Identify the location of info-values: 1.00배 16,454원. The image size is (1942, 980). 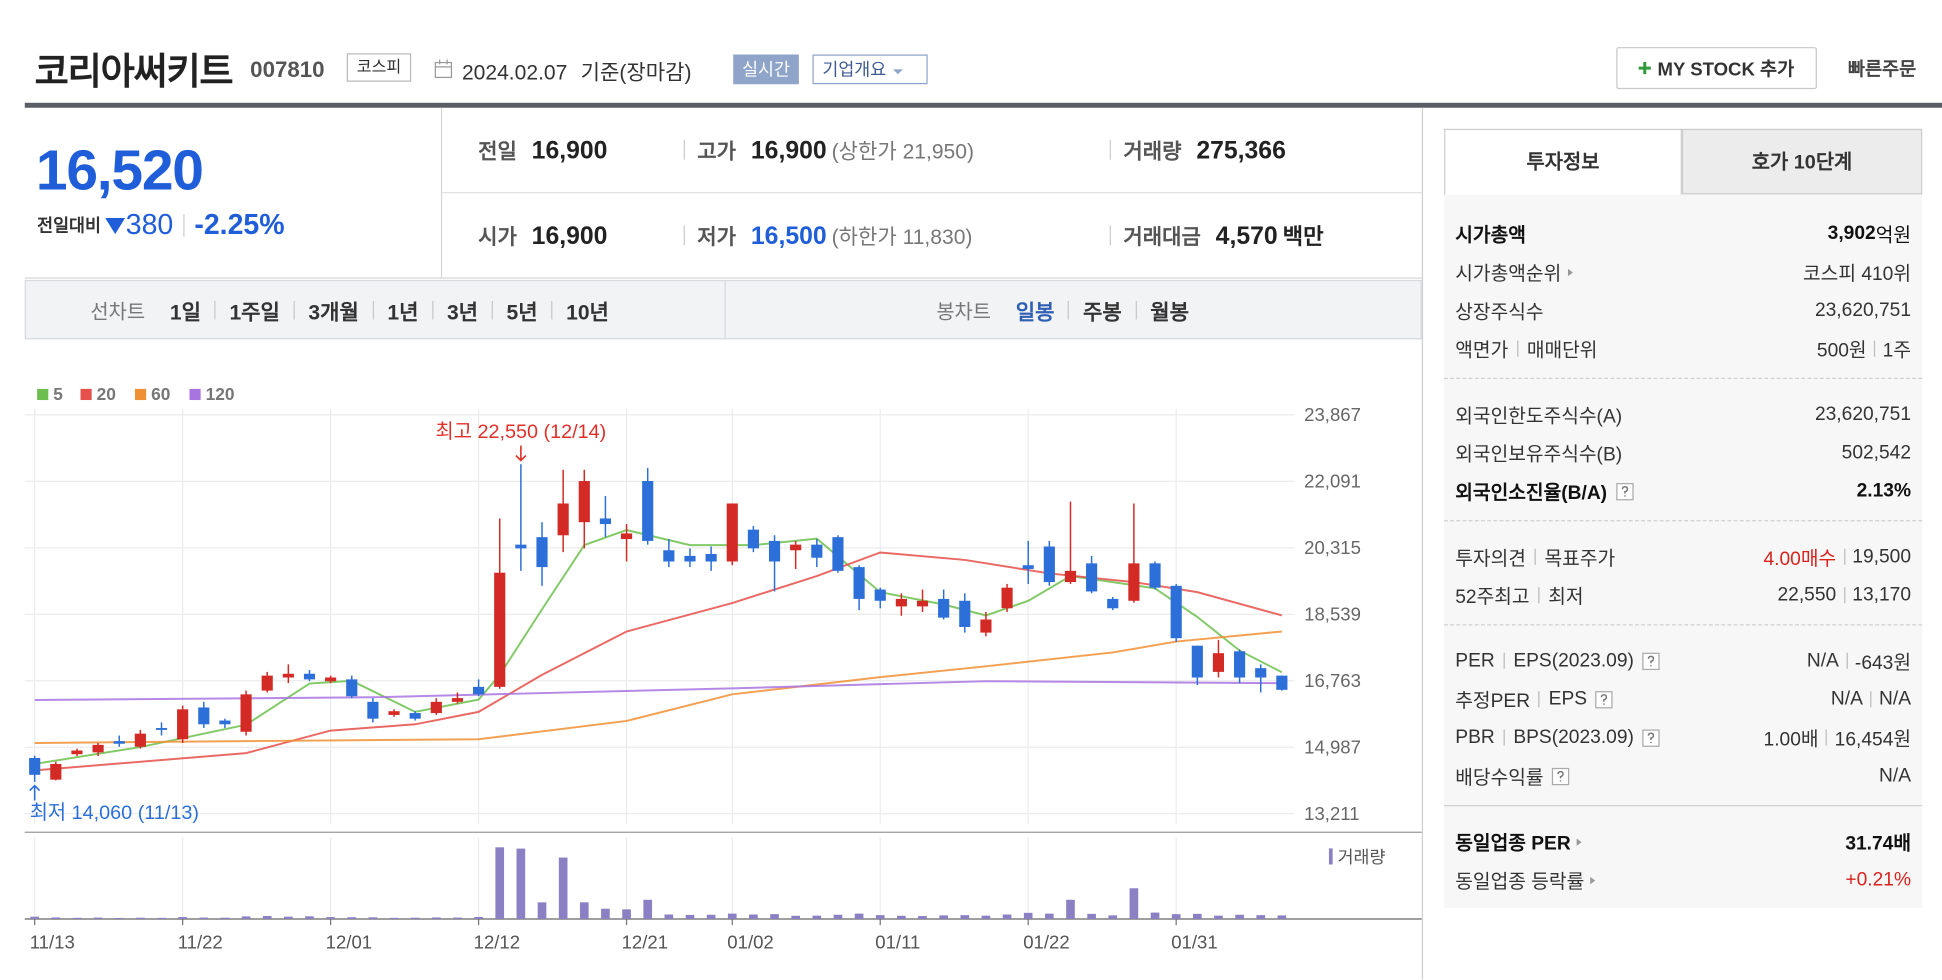
(1838, 737).